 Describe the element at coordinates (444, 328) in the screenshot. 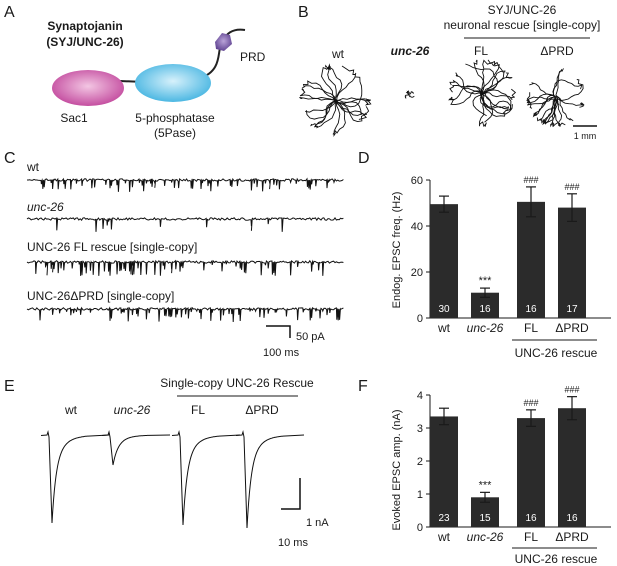

I see `chart-d-xlabel-wt: wt` at that location.